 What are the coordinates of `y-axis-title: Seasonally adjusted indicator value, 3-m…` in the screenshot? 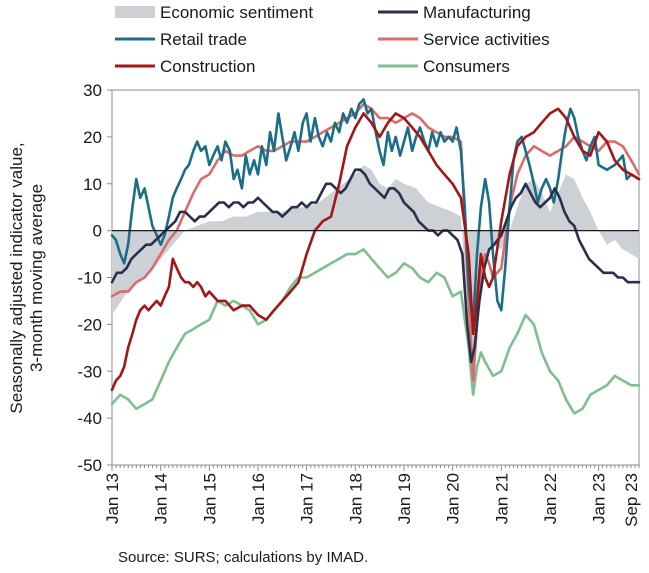 It's located at (26, 277).